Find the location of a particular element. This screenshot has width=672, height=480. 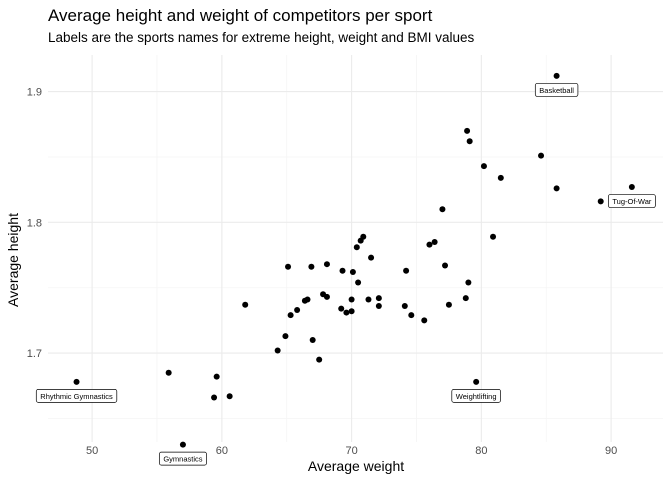

point-label: Rhythmic Gymnastics is located at coordinates (76, 396).